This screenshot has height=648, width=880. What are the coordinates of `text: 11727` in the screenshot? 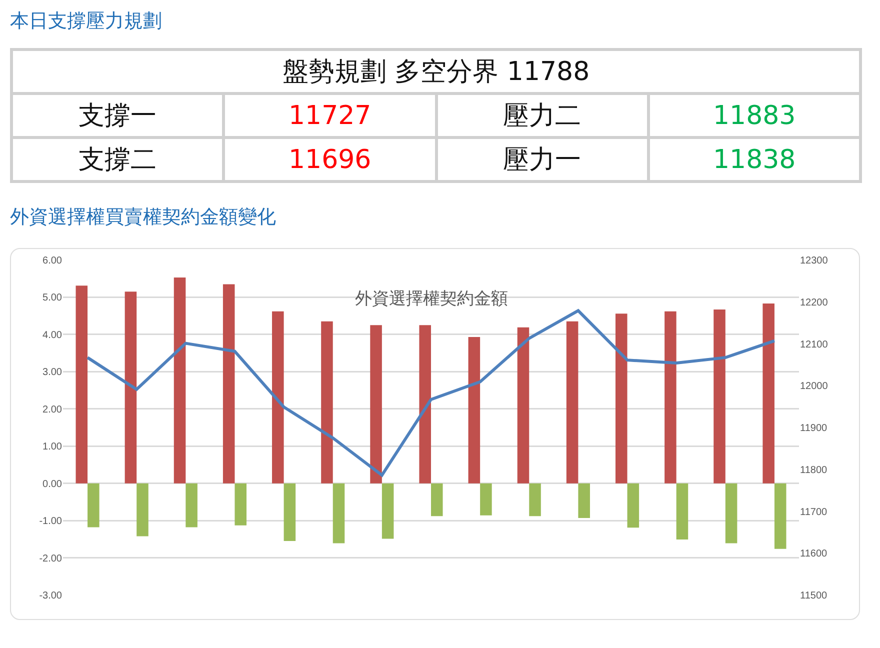 It's located at (330, 116).